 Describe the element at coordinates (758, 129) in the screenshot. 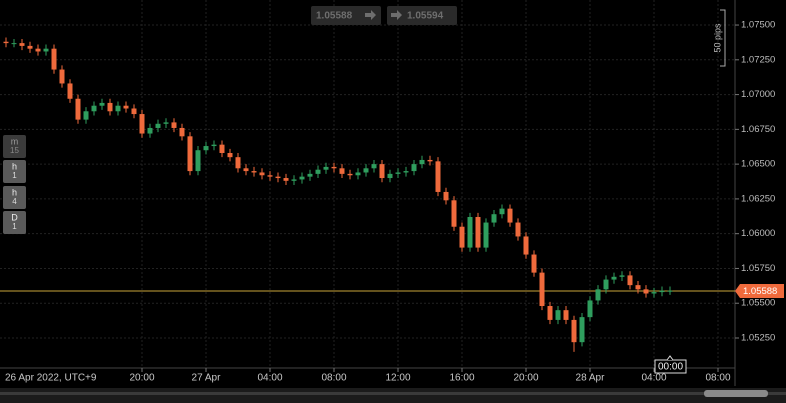

I see `y-tick-label: 1.06750` at that location.